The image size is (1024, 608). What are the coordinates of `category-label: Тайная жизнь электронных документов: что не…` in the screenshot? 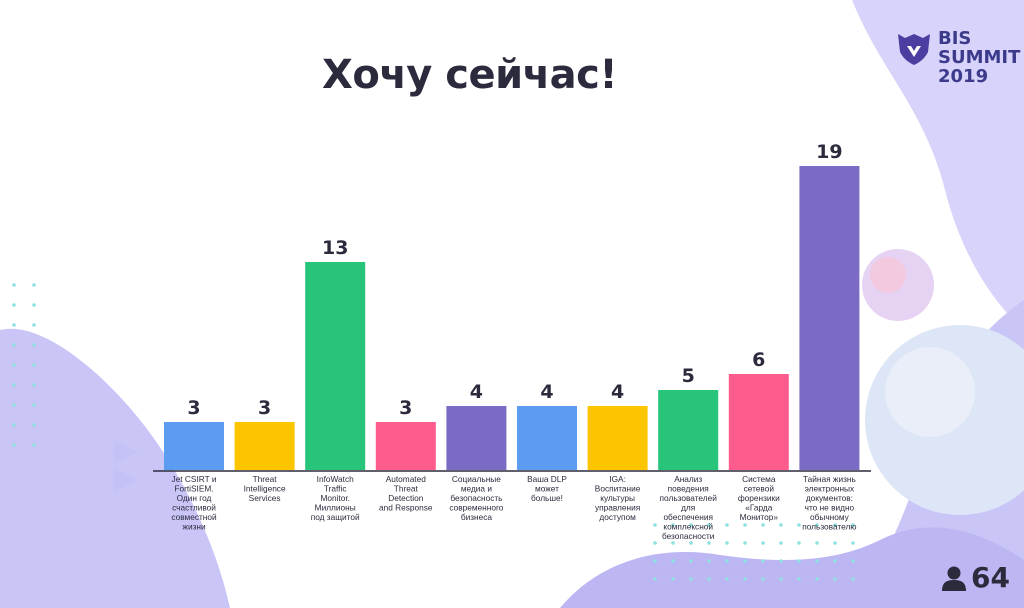 It's located at (829, 503).